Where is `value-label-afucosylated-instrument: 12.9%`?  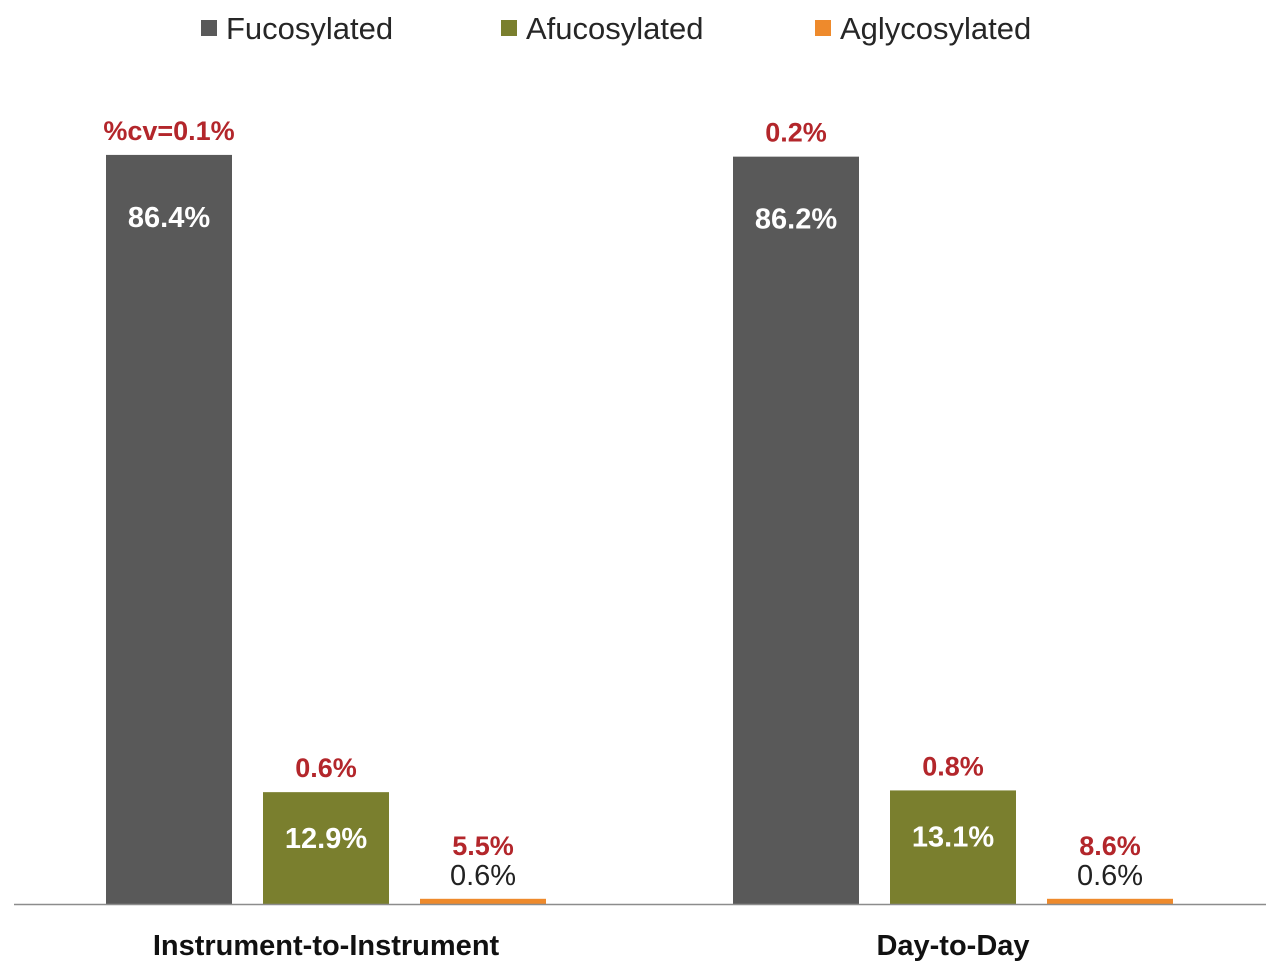 value-label-afucosylated-instrument: 12.9% is located at coordinates (326, 839).